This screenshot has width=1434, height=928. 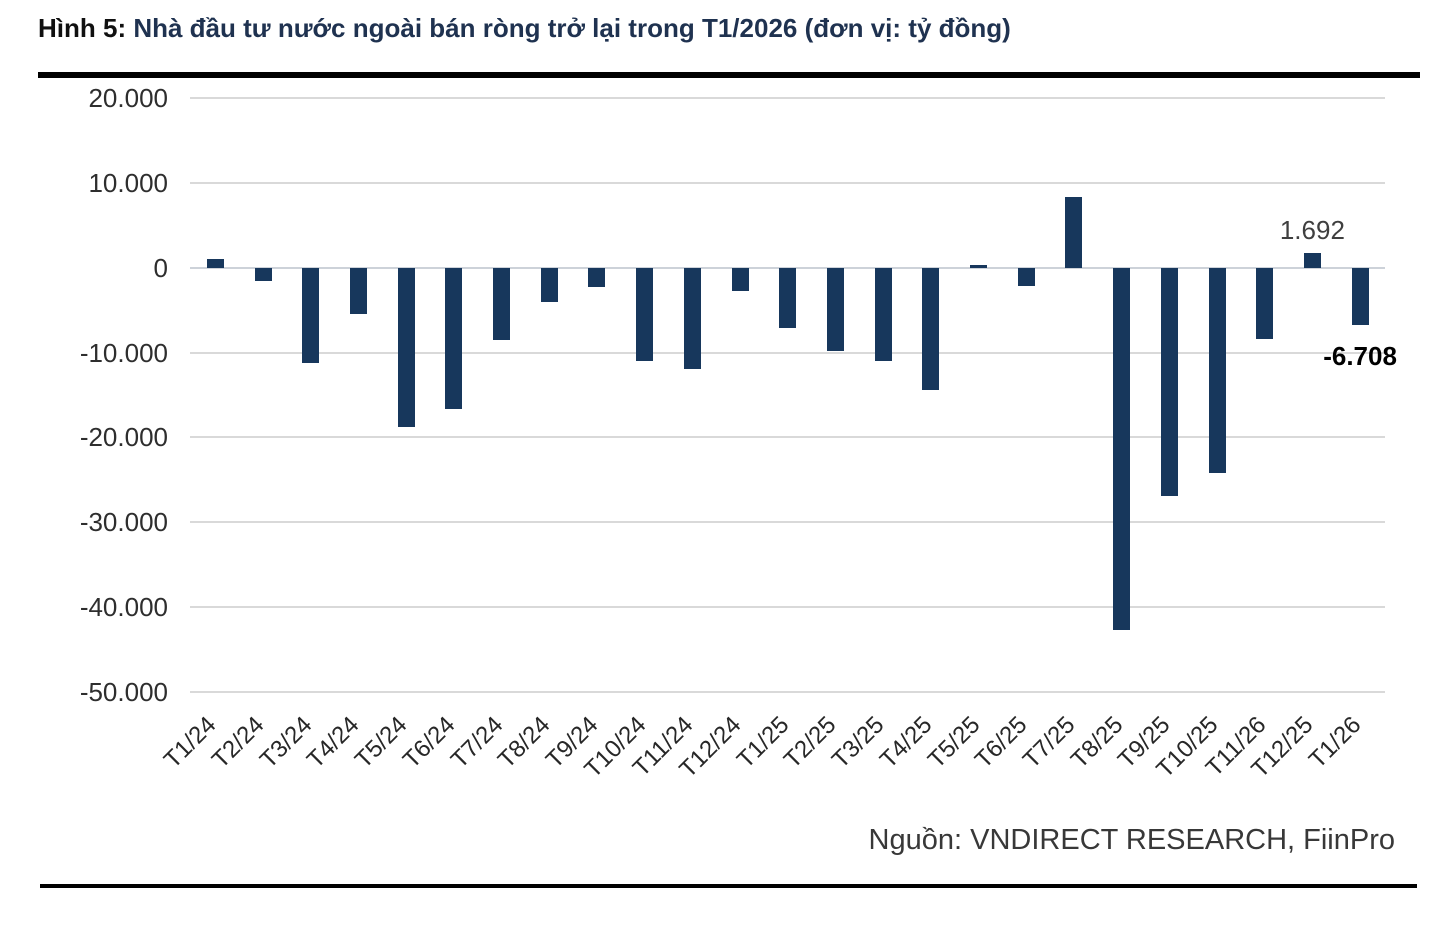 What do you see at coordinates (1312, 260) in the screenshot?
I see `bar-T12/25` at bounding box center [1312, 260].